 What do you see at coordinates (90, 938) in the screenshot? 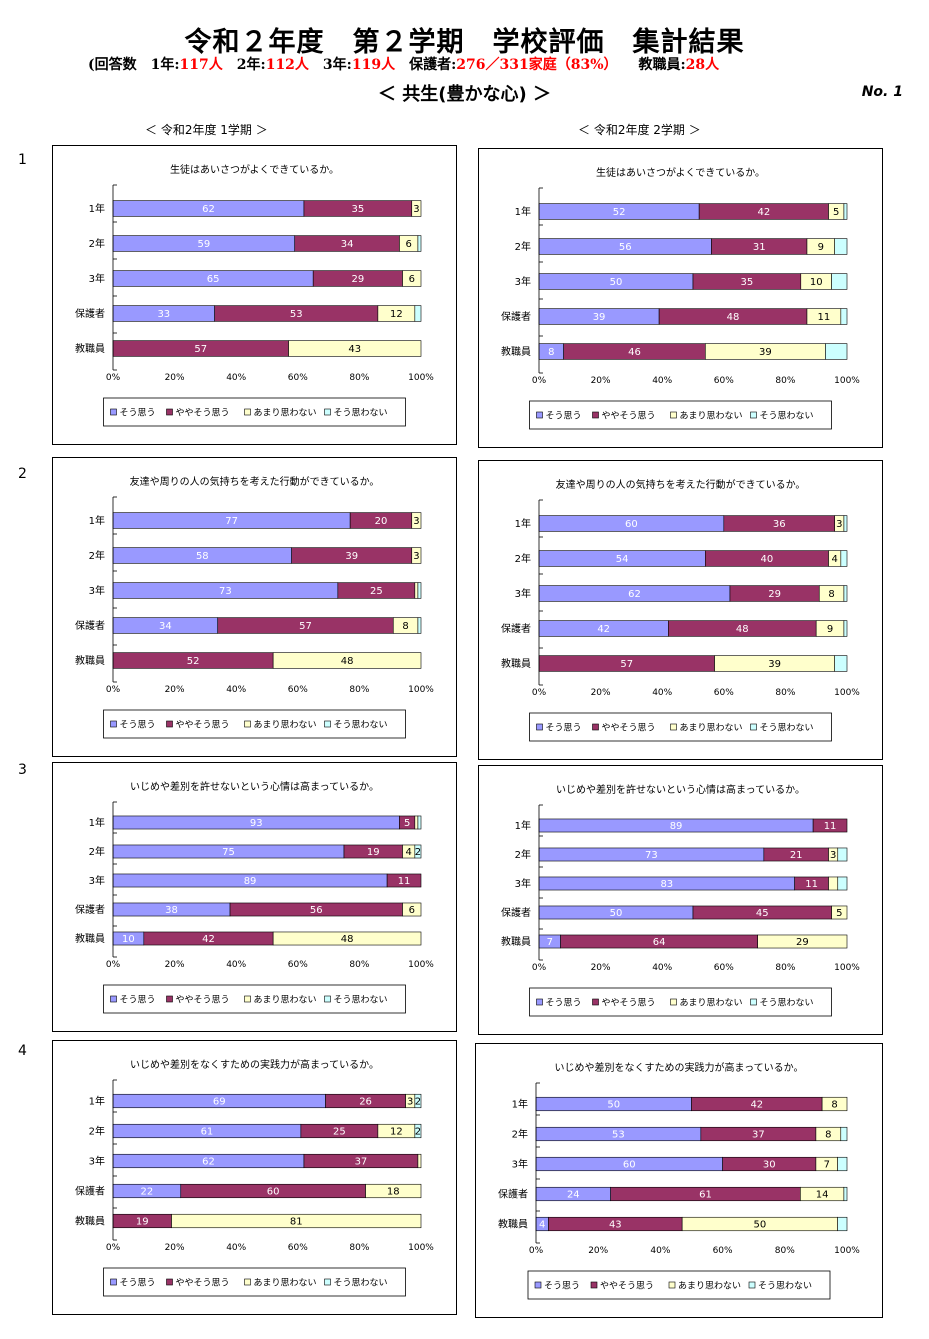
I see `category-label: 教職員` at bounding box center [90, 938].